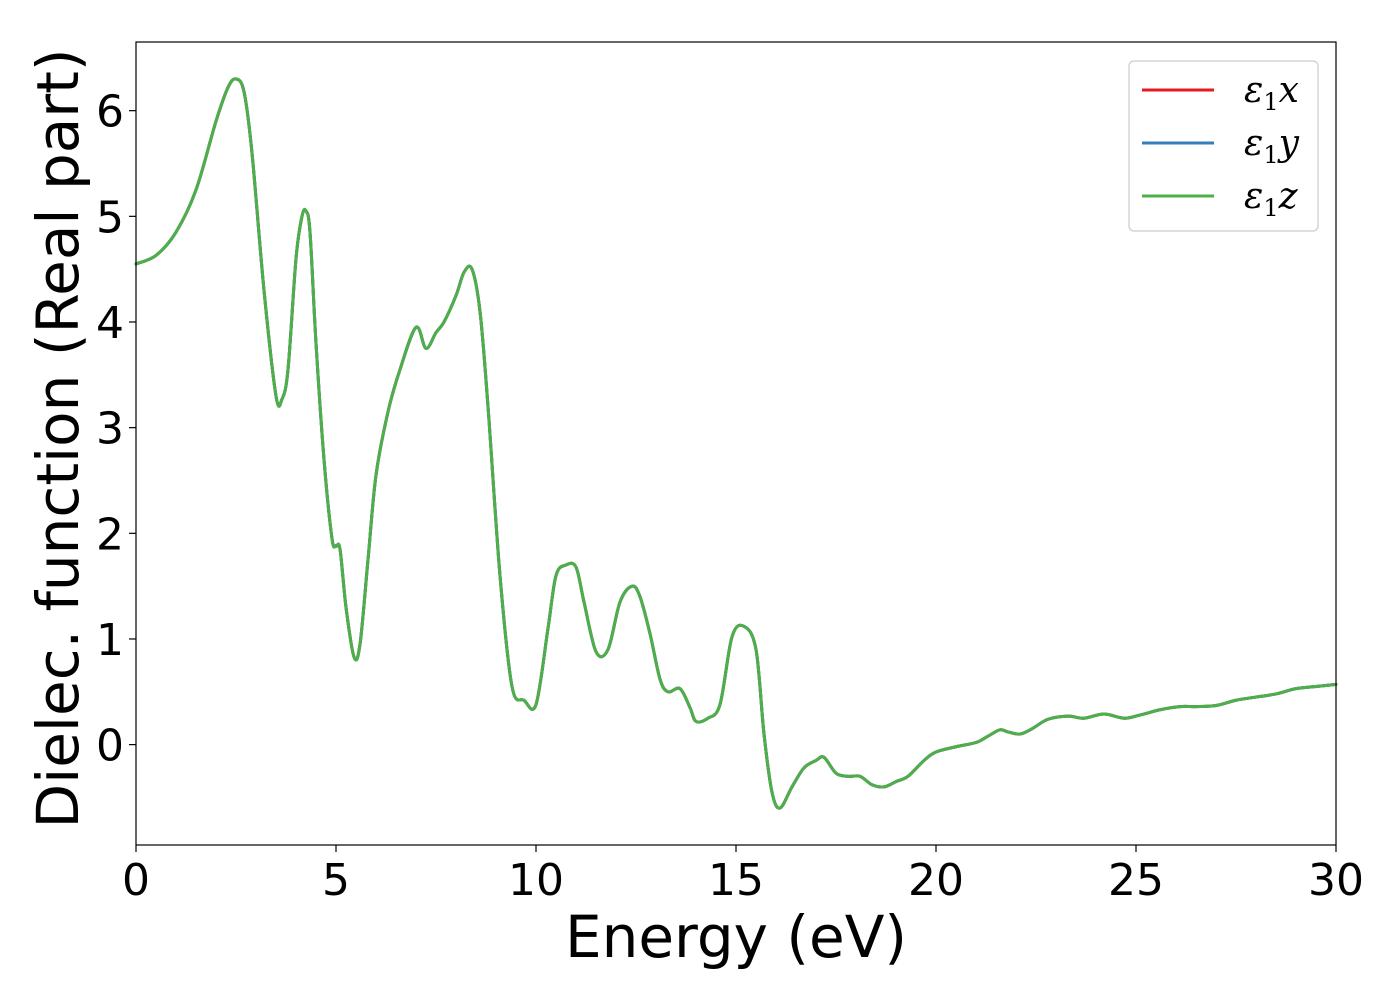 The height and width of the screenshot is (1000, 1400). What do you see at coordinates (110, 640) in the screenshot?
I see `y-tick-label: 1` at bounding box center [110, 640].